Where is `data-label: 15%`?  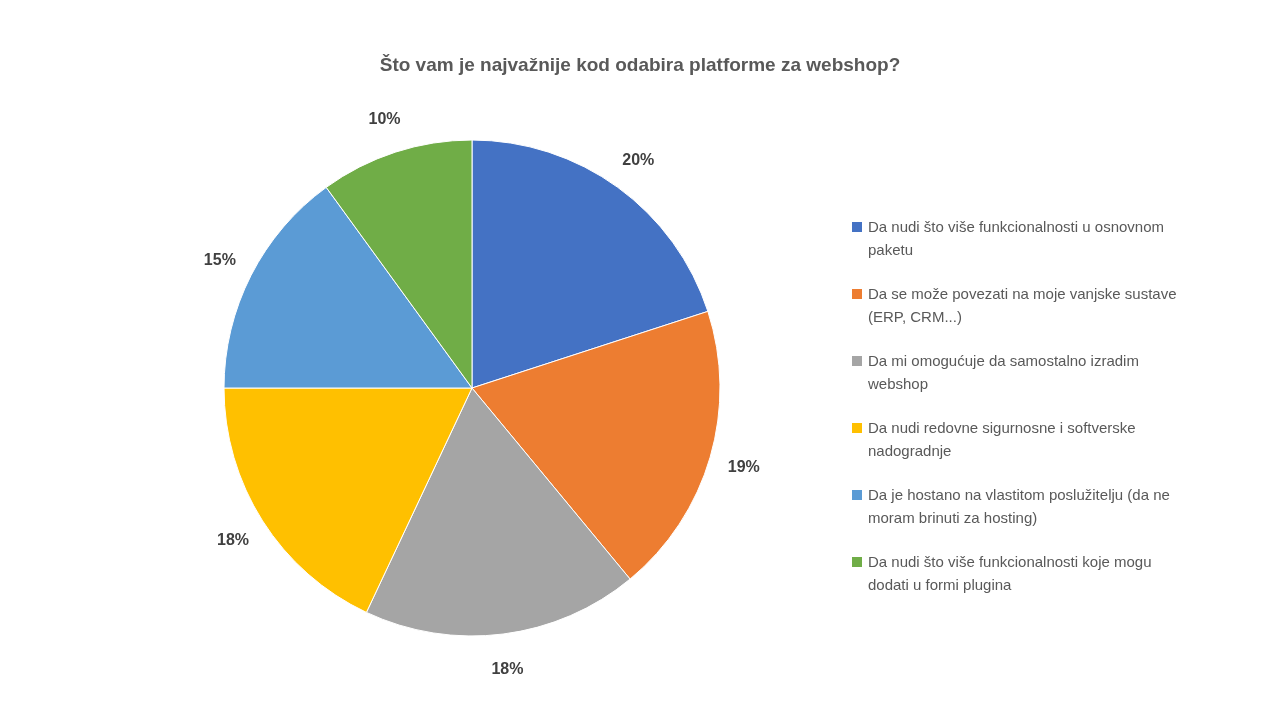 data-label: 15% is located at coordinates (219, 260).